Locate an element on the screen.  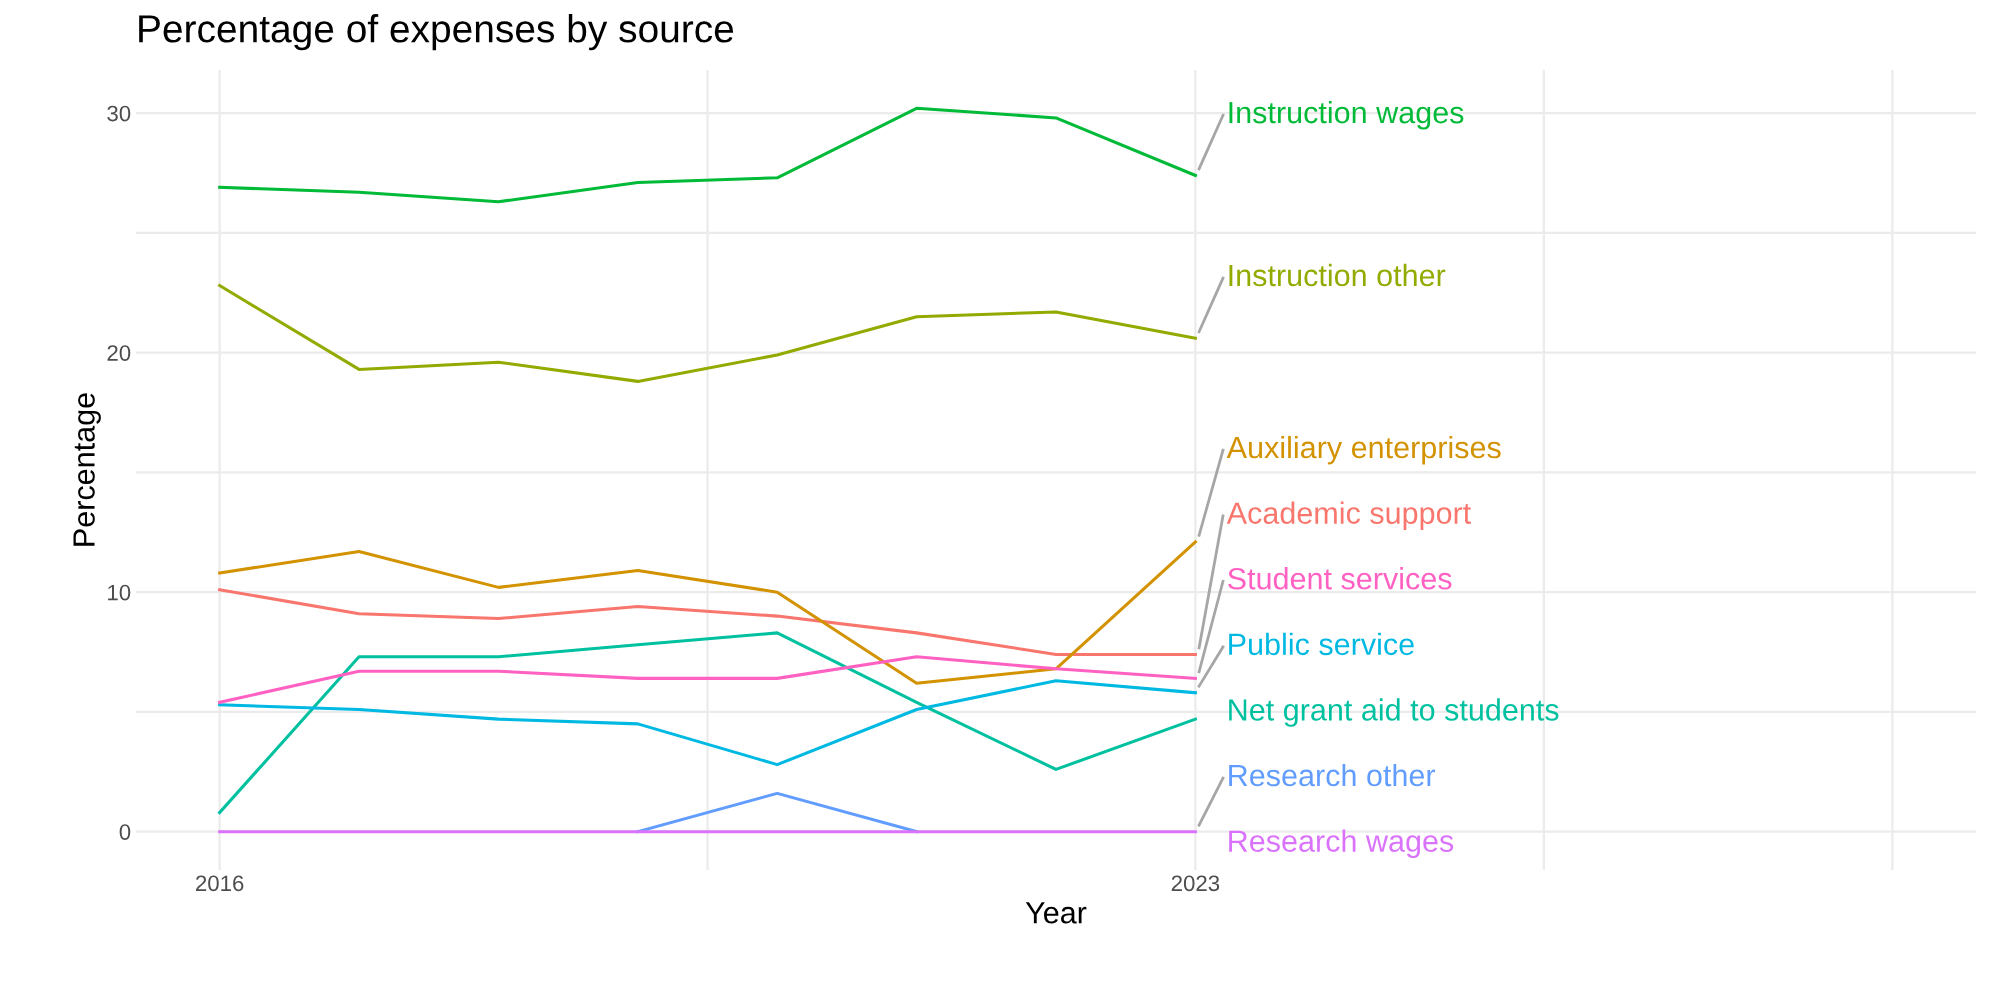
series-label: Instruction wages is located at coordinates (1346, 115).